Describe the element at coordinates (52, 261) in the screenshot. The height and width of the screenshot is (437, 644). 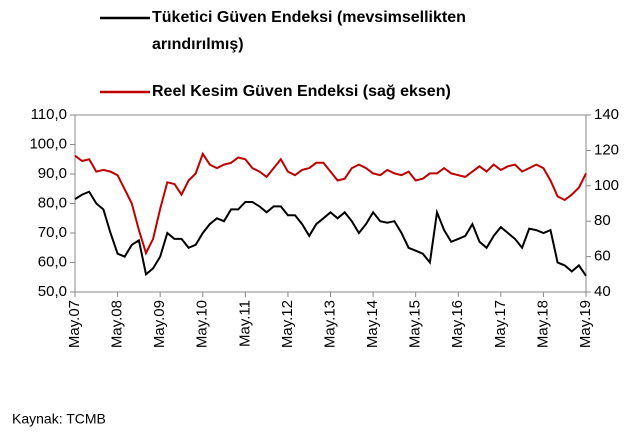
I see `y-tick-label: 60,0` at that location.